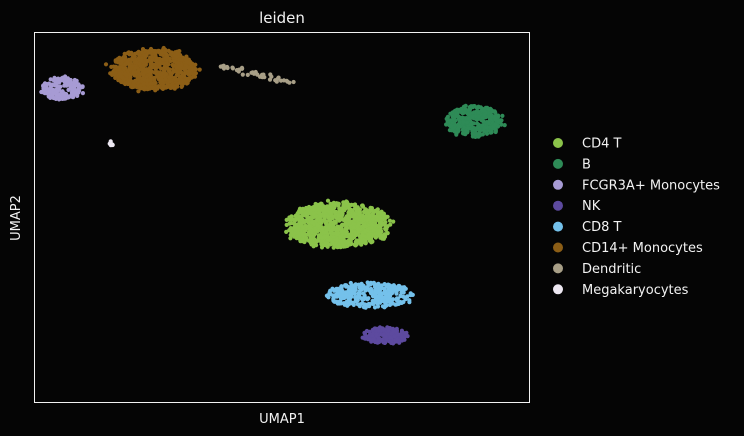 The image size is (744, 436). What do you see at coordinates (587, 144) in the screenshot?
I see `legend-item-cd4-t: CD4 T` at bounding box center [587, 144].